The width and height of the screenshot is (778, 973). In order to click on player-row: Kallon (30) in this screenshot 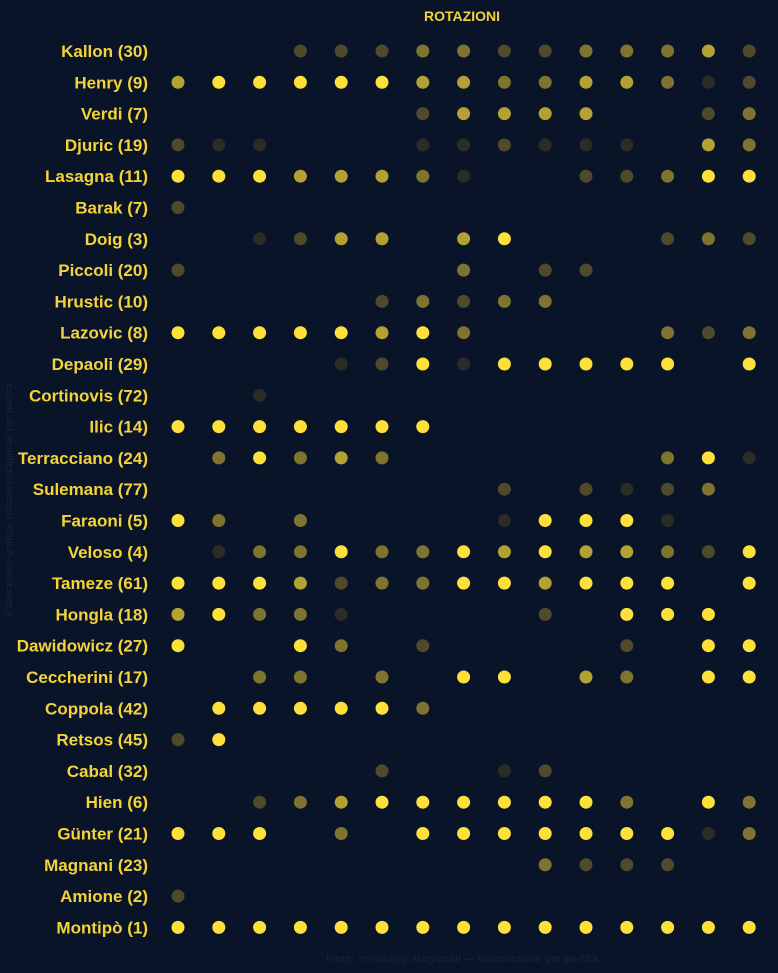, I will do `click(408, 51)`.